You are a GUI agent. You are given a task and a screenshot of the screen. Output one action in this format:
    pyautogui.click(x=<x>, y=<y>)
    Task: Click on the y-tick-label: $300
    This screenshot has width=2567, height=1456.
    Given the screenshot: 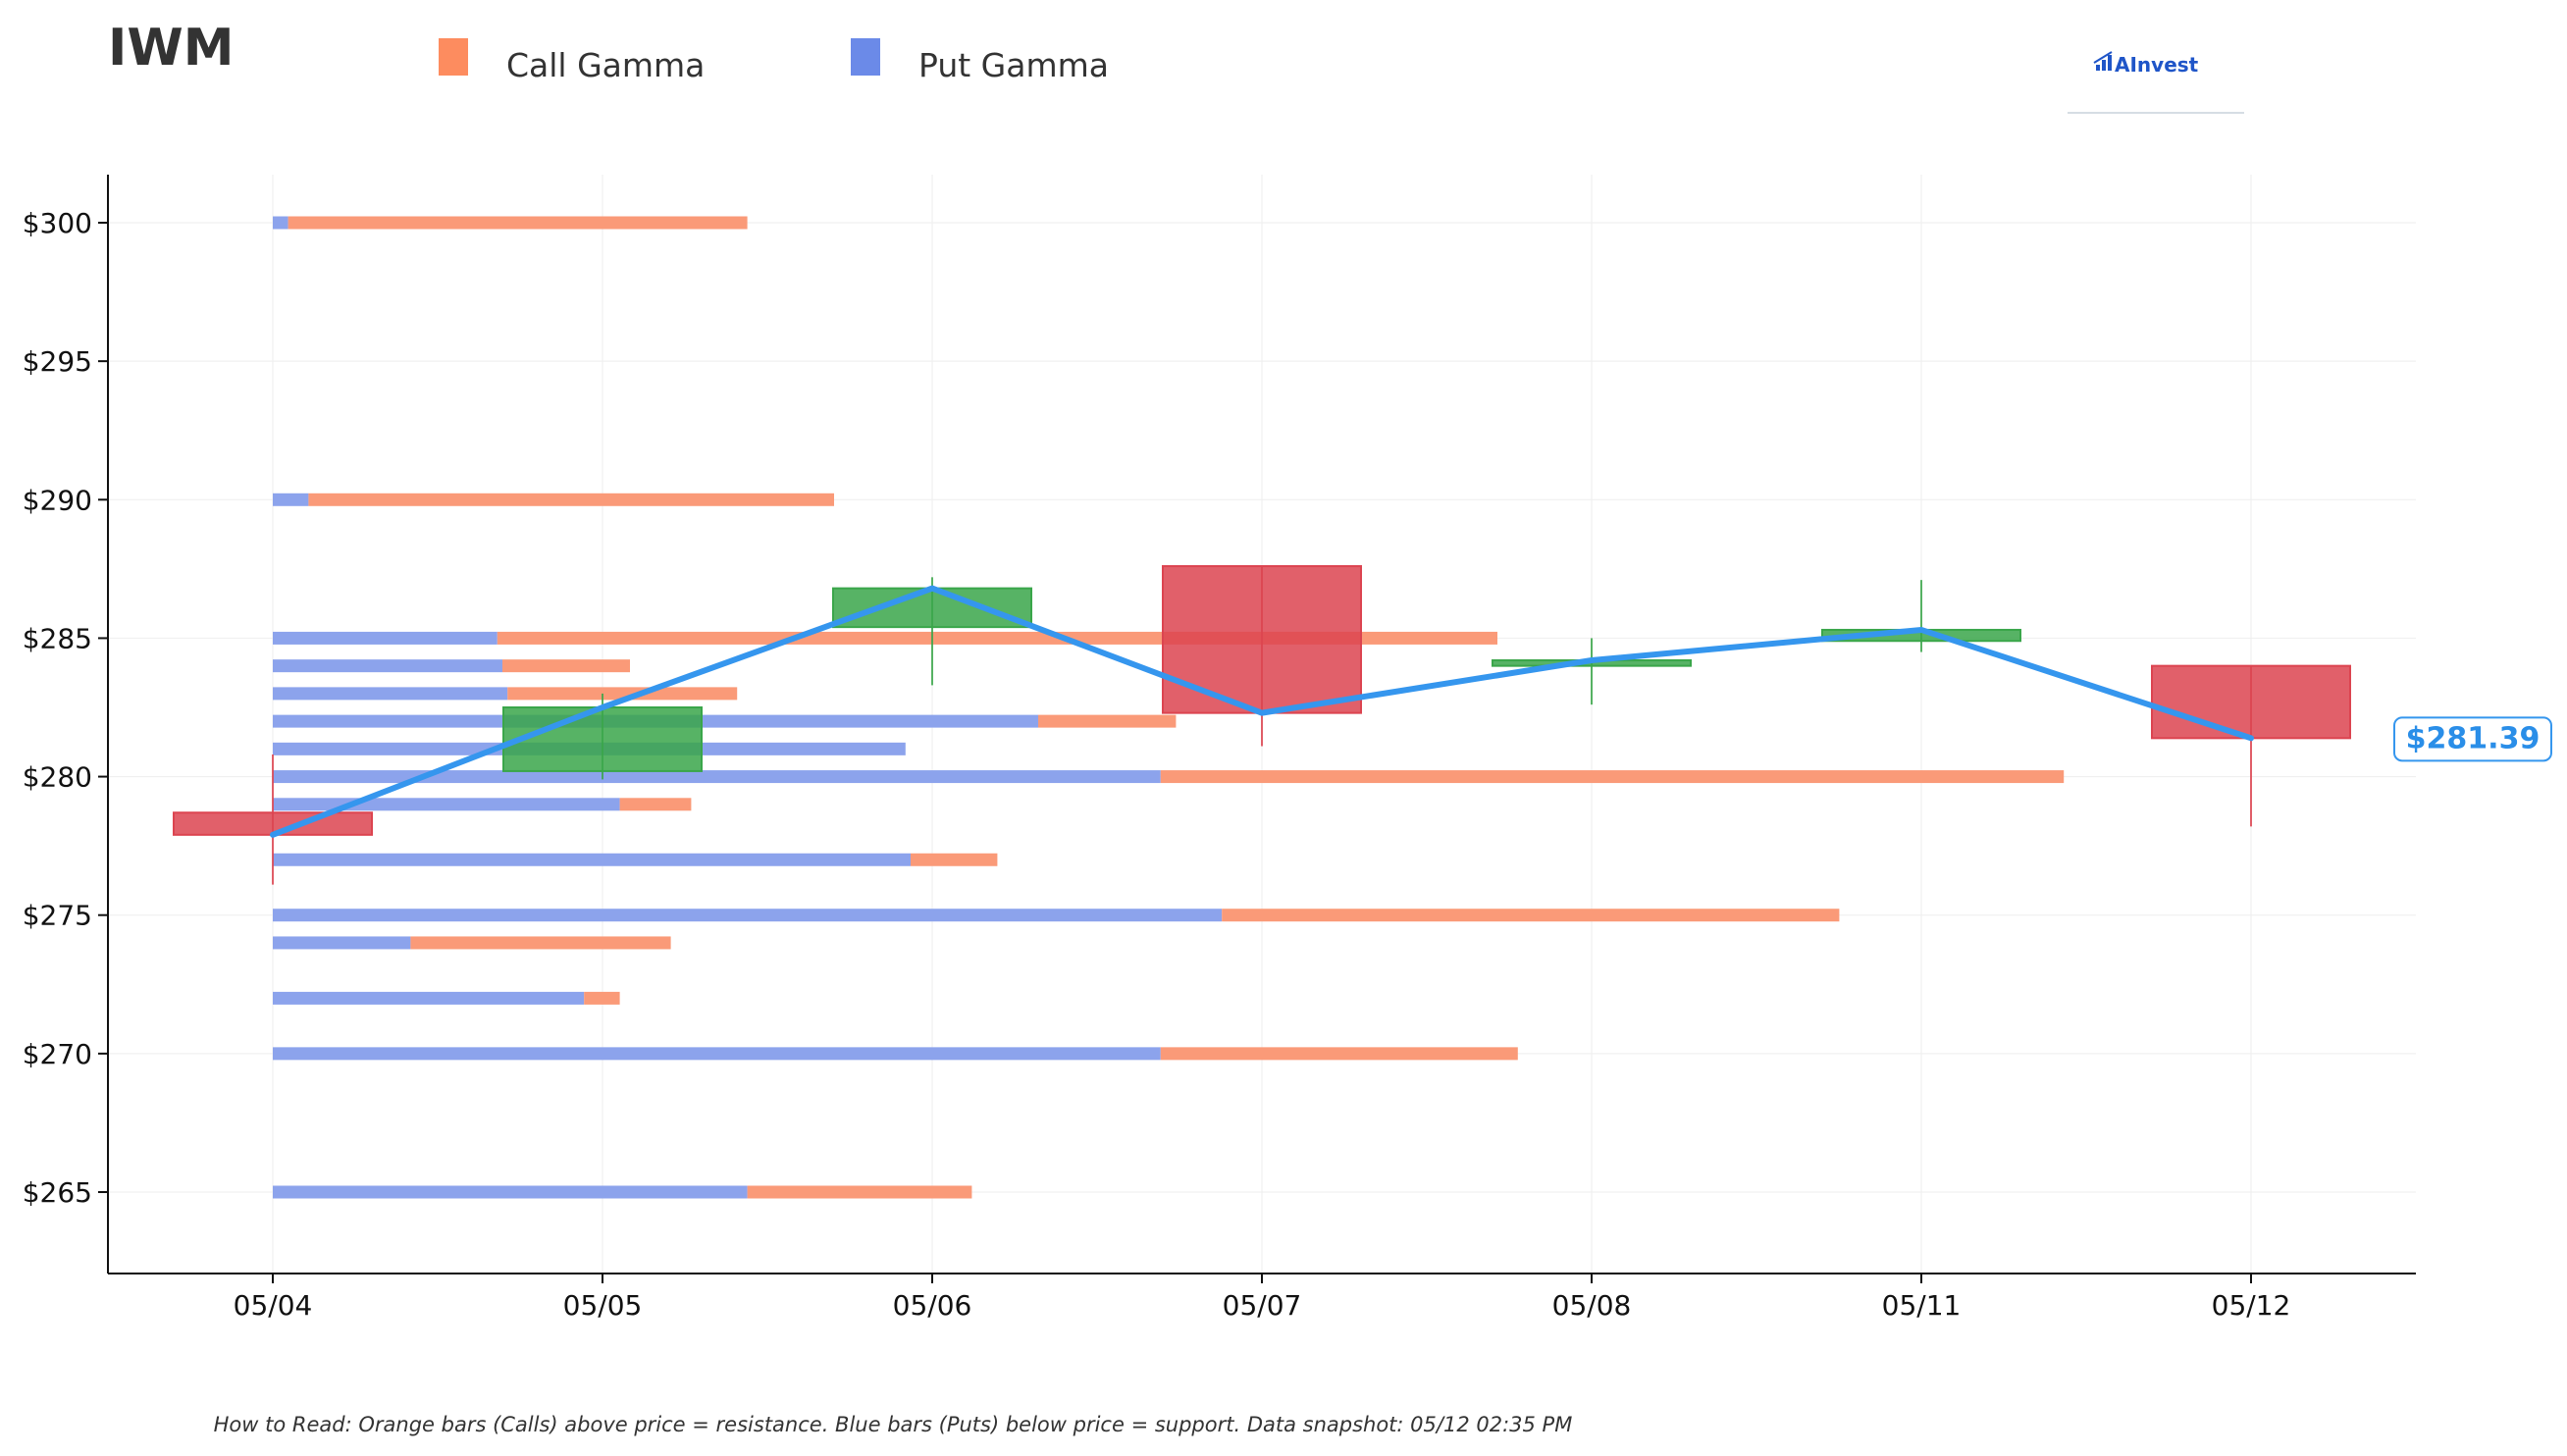 What is the action you would take?
    pyautogui.click(x=57, y=223)
    